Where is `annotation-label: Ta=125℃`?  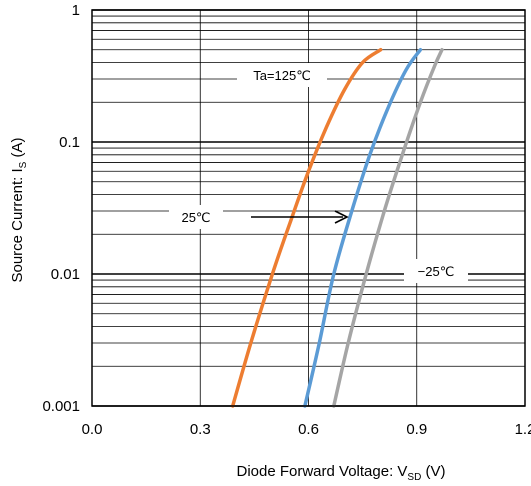 annotation-label: Ta=125℃ is located at coordinates (282, 75).